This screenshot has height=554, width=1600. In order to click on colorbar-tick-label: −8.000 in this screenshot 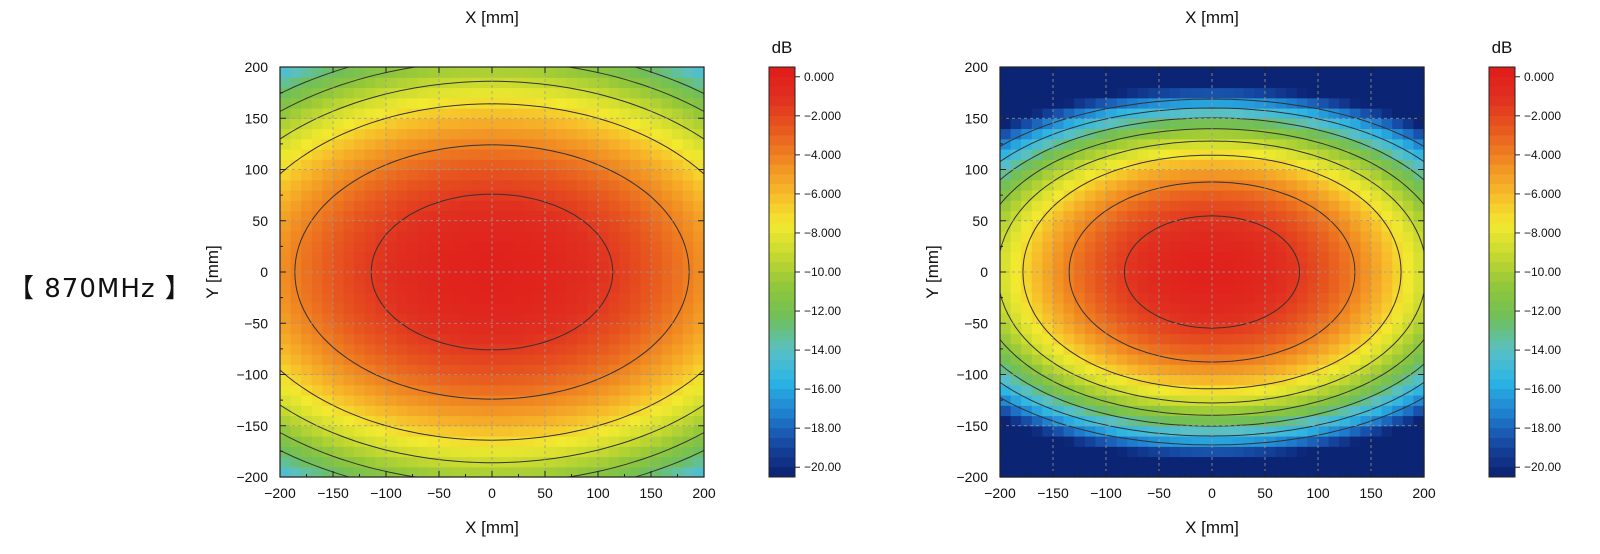, I will do `click(1542, 233)`.